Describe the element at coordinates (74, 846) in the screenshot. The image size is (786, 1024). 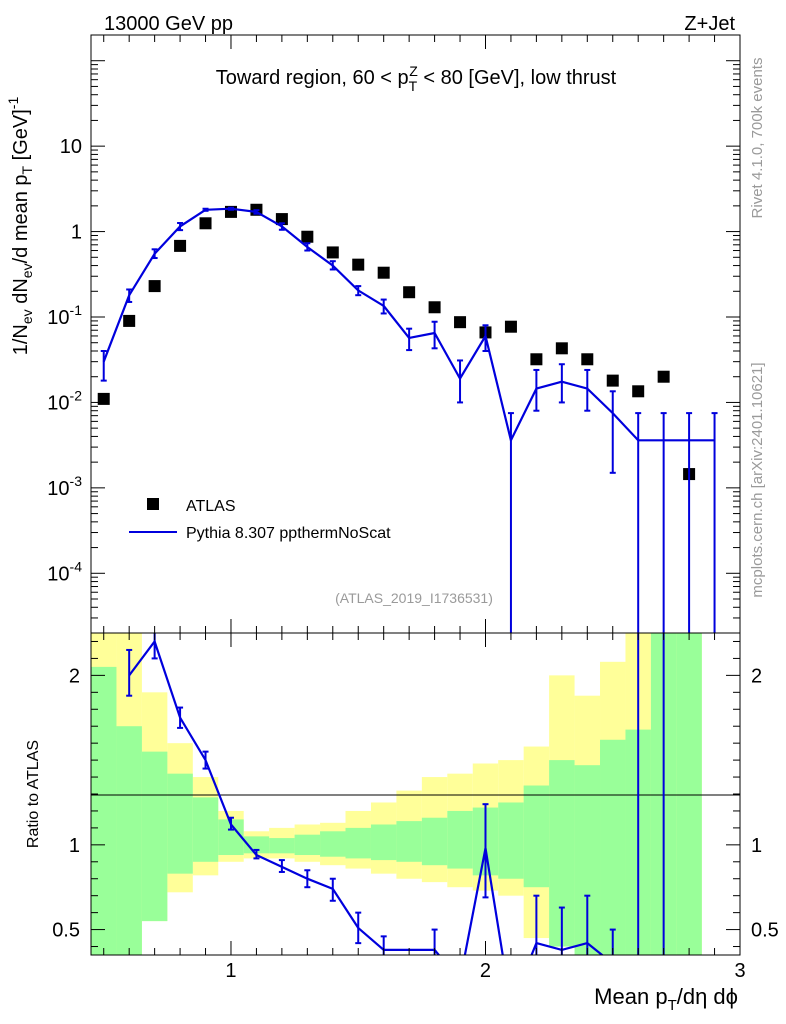
I see `ratio-tick-label: 1` at that location.